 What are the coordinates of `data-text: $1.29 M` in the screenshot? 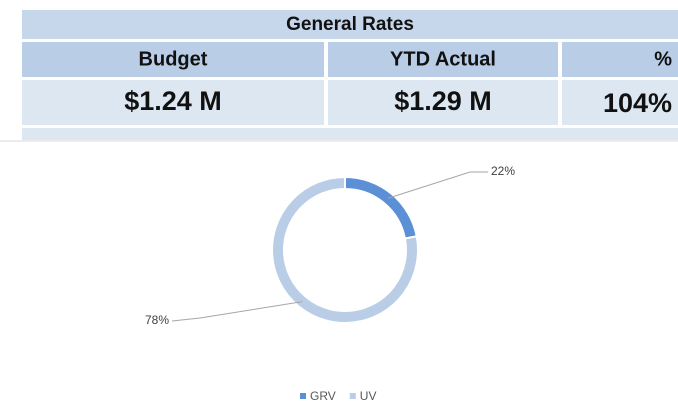 It's located at (443, 101).